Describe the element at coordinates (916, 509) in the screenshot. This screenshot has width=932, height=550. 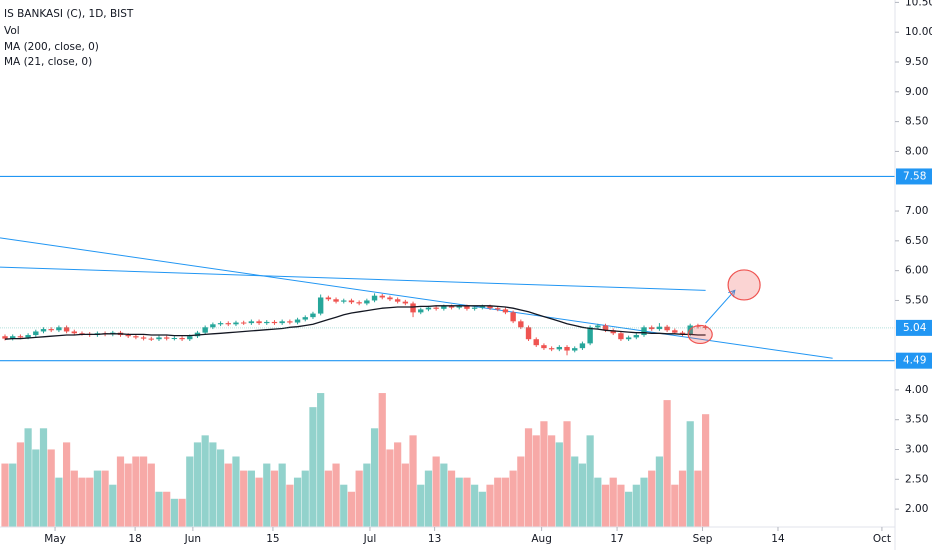
I see `y-tick-label: 2.00` at that location.